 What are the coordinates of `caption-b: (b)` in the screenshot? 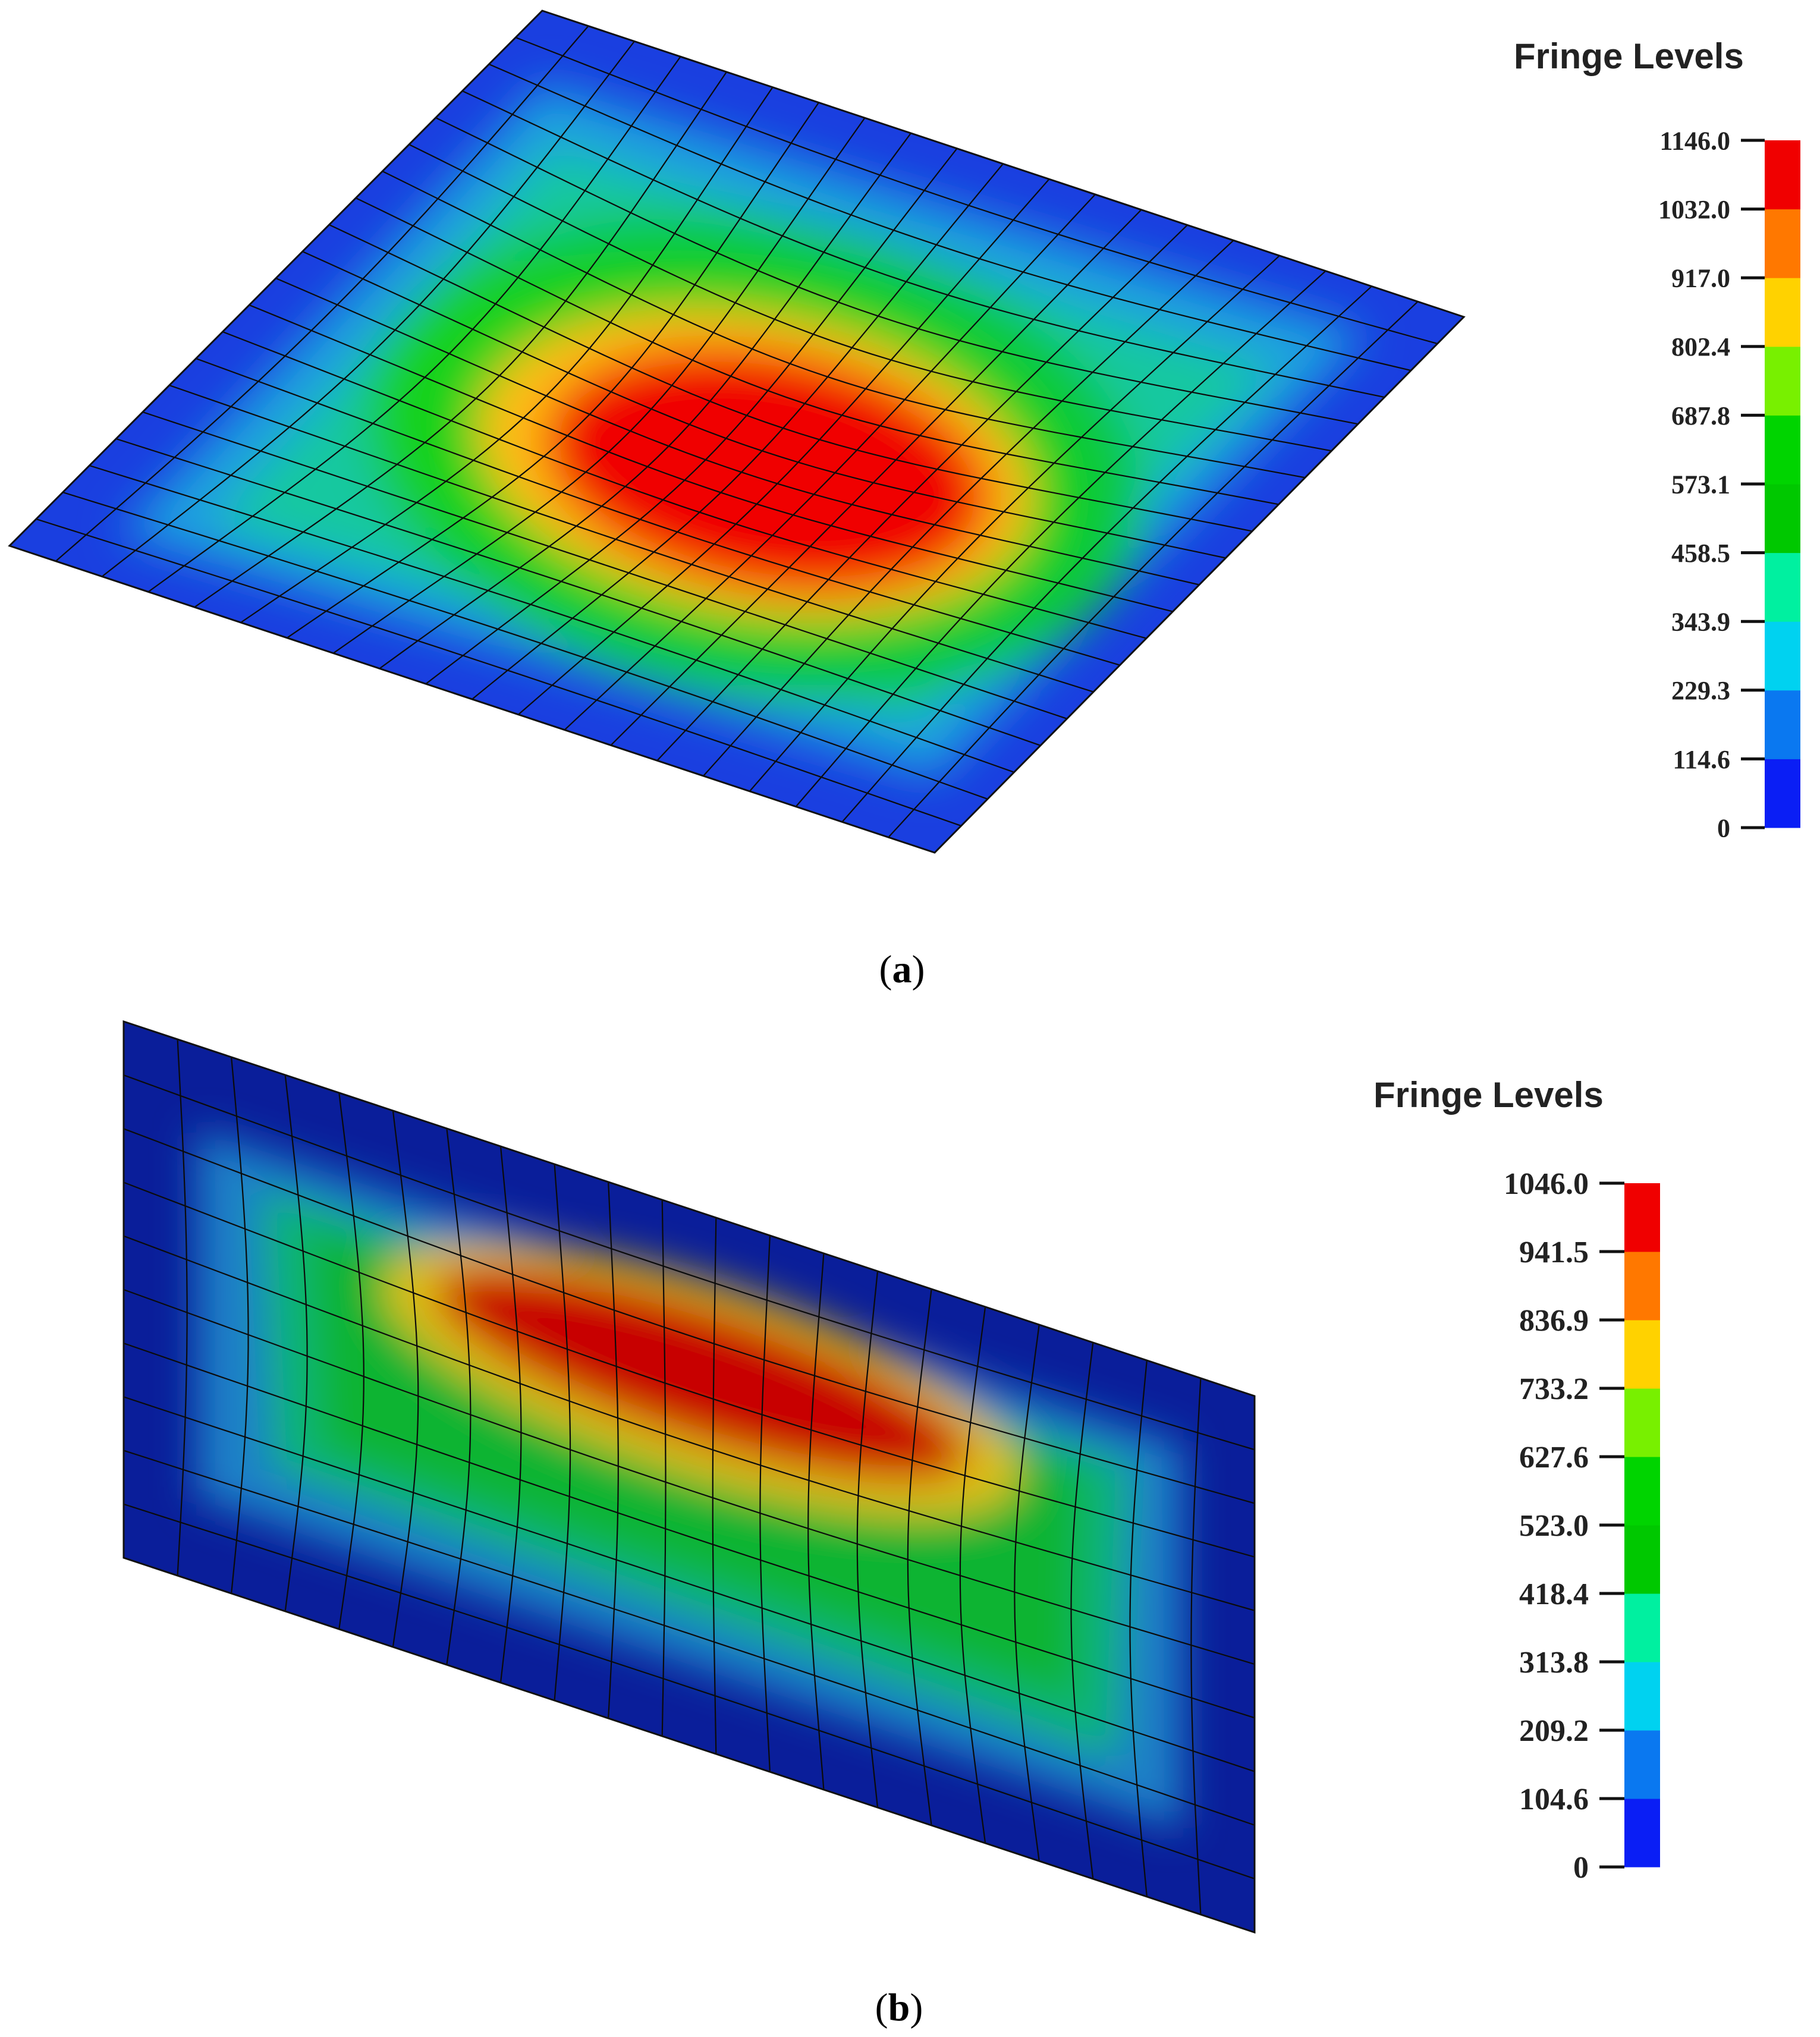 It's located at (899, 2007).